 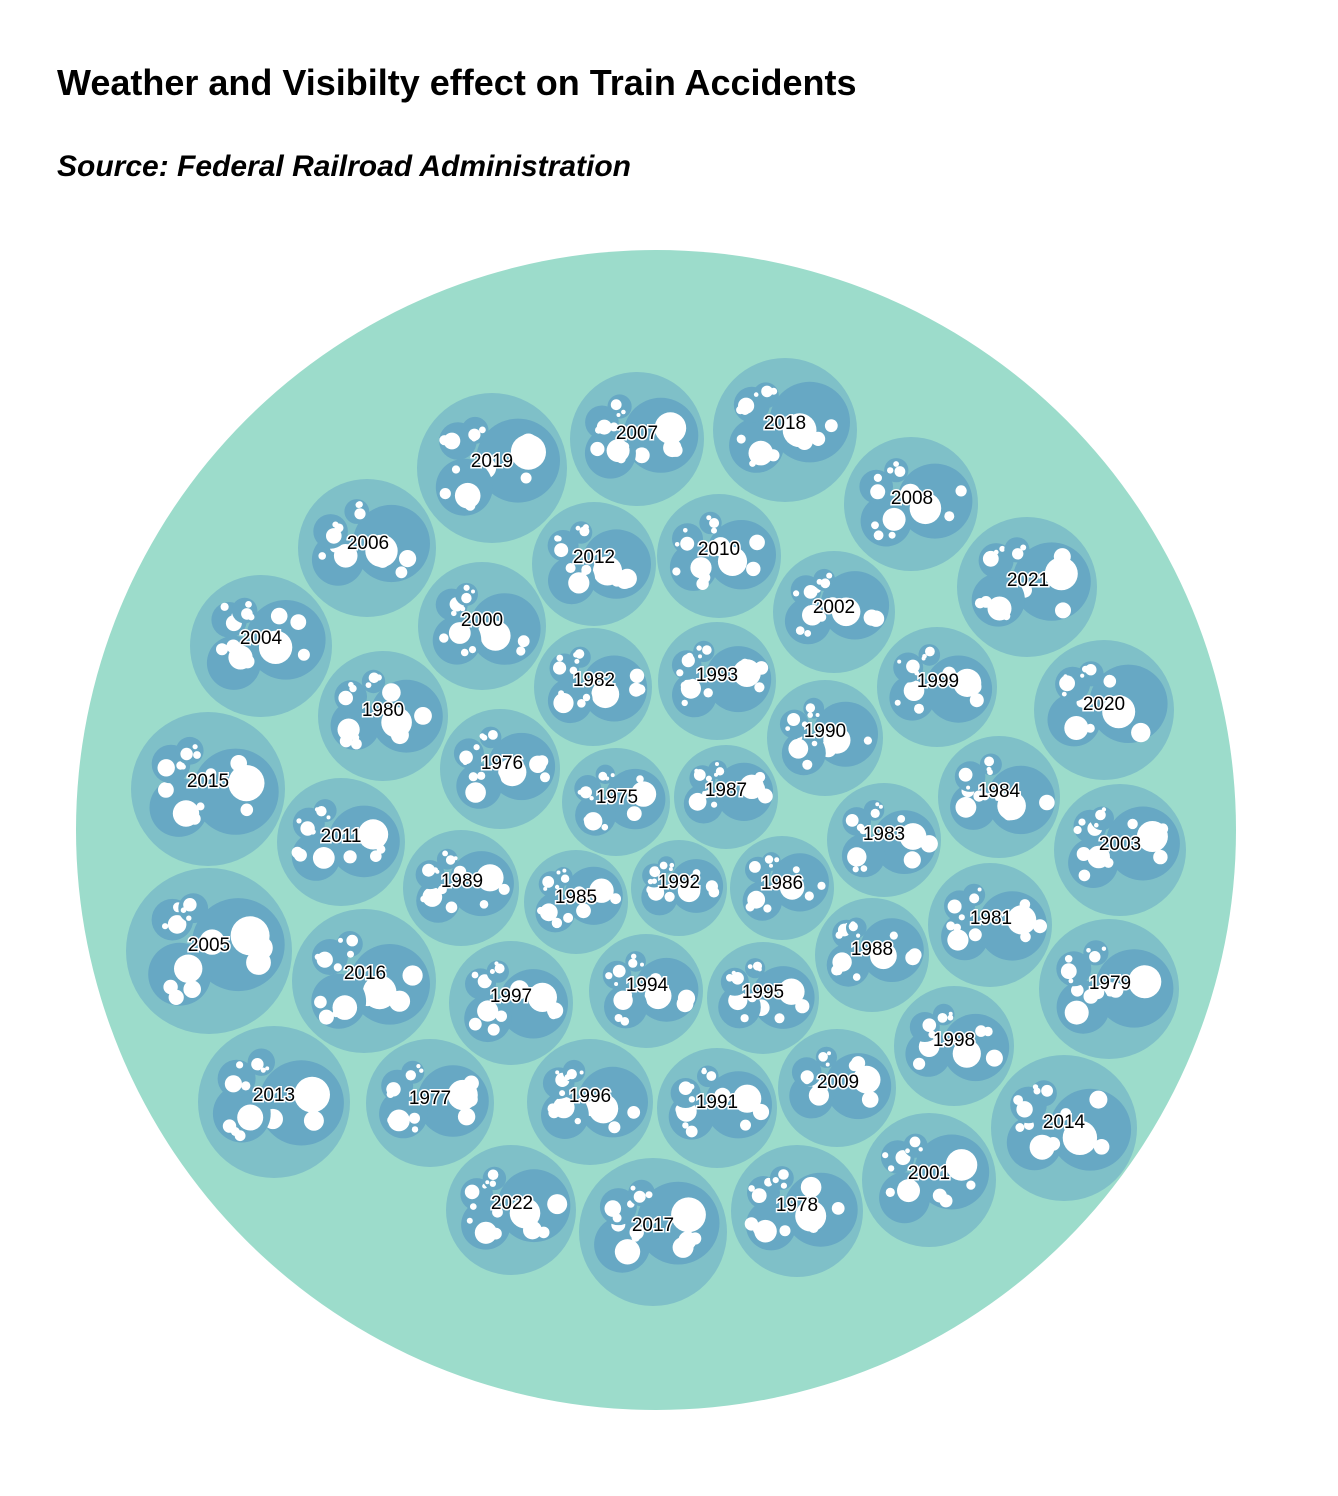 I want to click on leaf-circle-2012, so click(x=579, y=583).